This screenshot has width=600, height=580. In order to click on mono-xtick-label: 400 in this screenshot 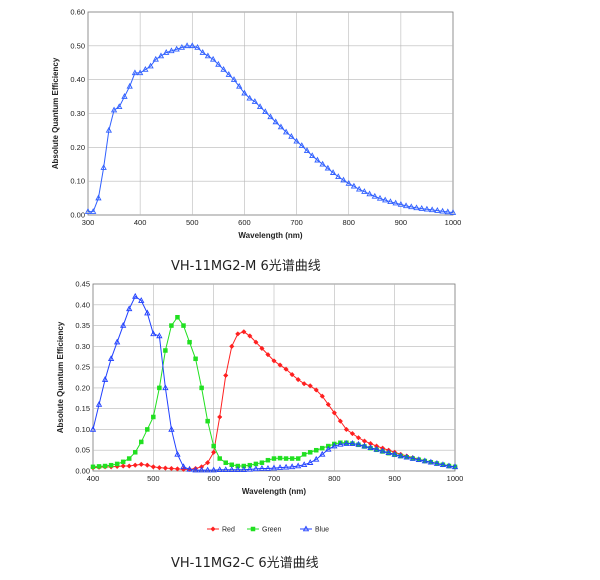, I will do `click(140, 222)`.